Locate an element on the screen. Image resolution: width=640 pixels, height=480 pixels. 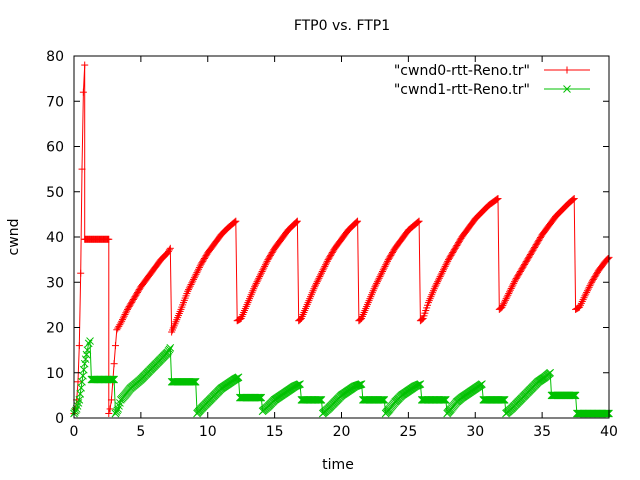
y-axis-label: cwnd is located at coordinates (14, 237).